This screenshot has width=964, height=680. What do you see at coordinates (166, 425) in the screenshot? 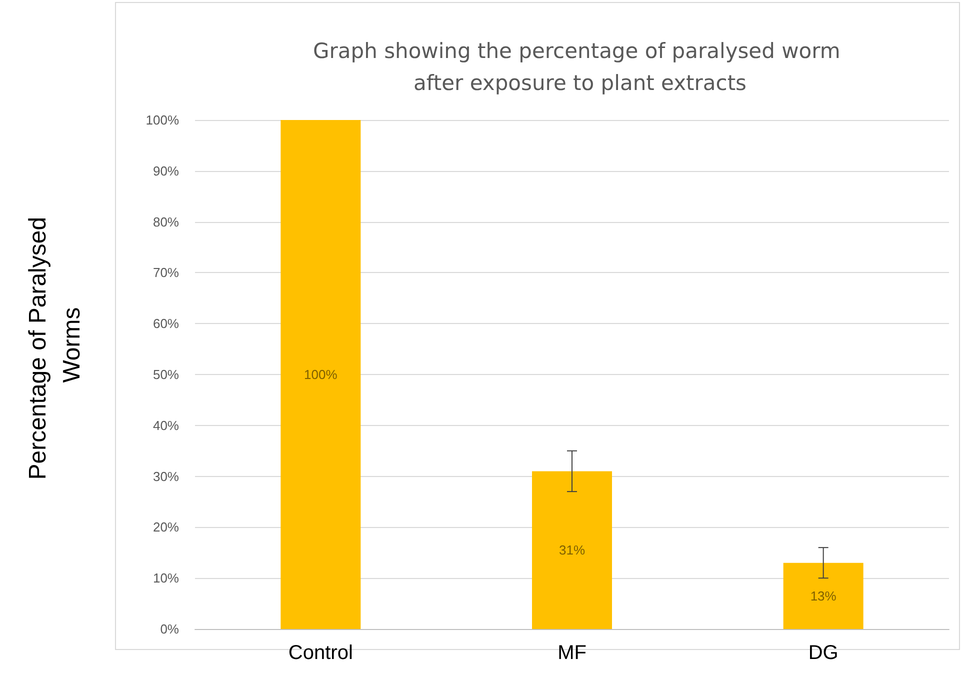
I see `y-tick-label: 40%` at bounding box center [166, 425].